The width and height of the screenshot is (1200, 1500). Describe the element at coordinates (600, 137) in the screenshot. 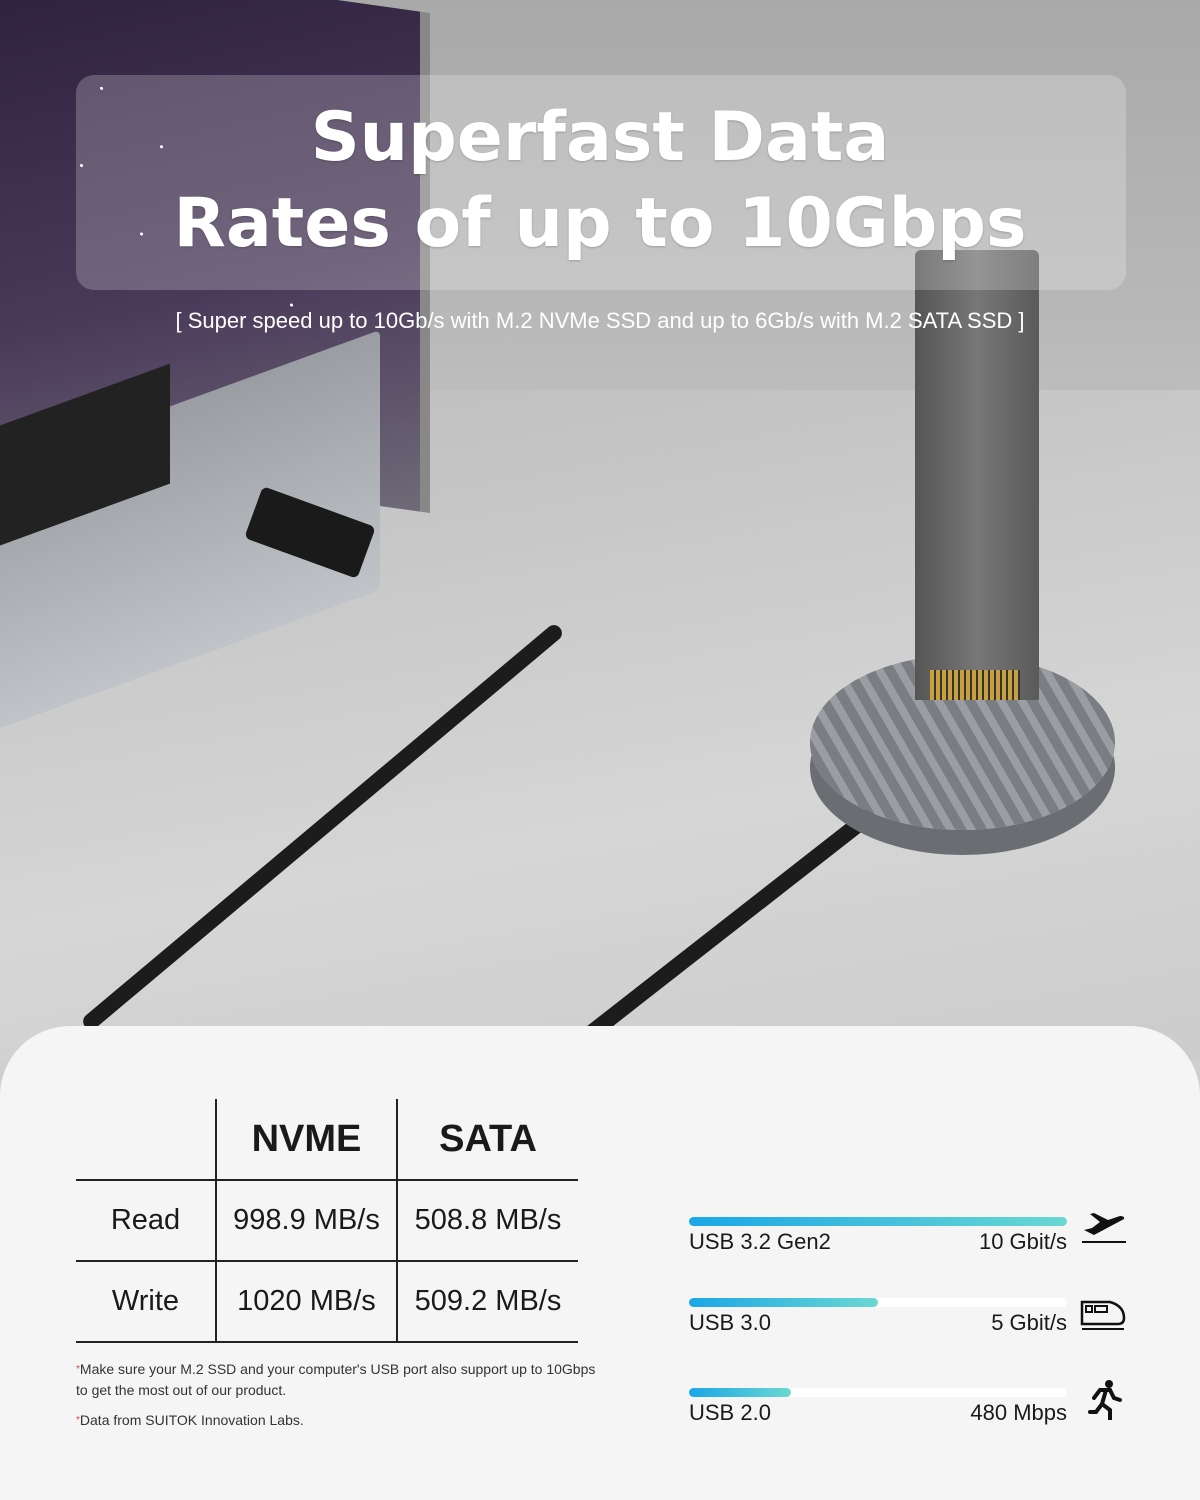

I see `title-line-1: Superfast Data` at that location.